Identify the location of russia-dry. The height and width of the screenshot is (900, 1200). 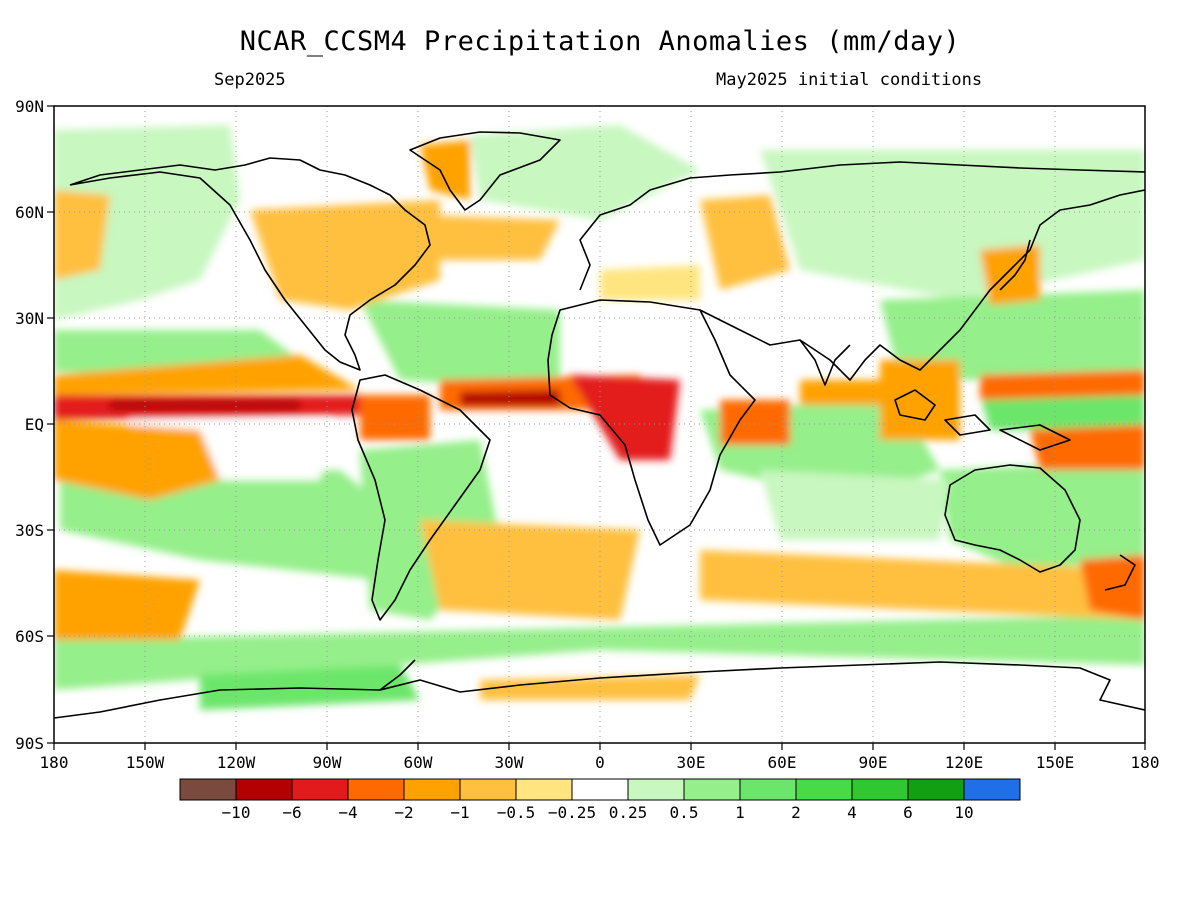
(745, 242).